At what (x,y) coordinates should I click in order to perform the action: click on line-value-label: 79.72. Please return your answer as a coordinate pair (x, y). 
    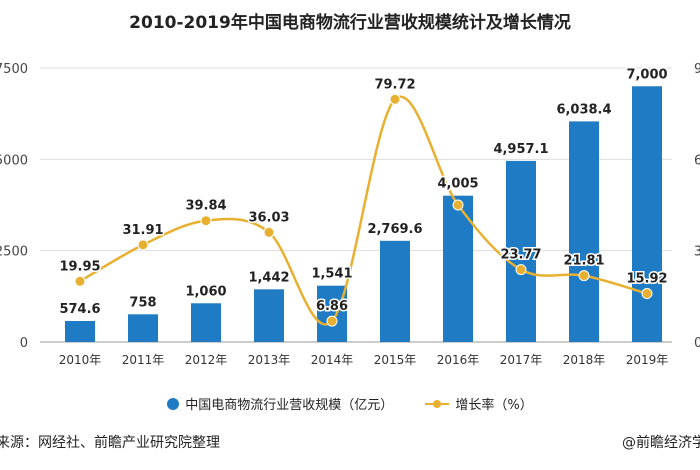
    Looking at the image, I should click on (394, 84).